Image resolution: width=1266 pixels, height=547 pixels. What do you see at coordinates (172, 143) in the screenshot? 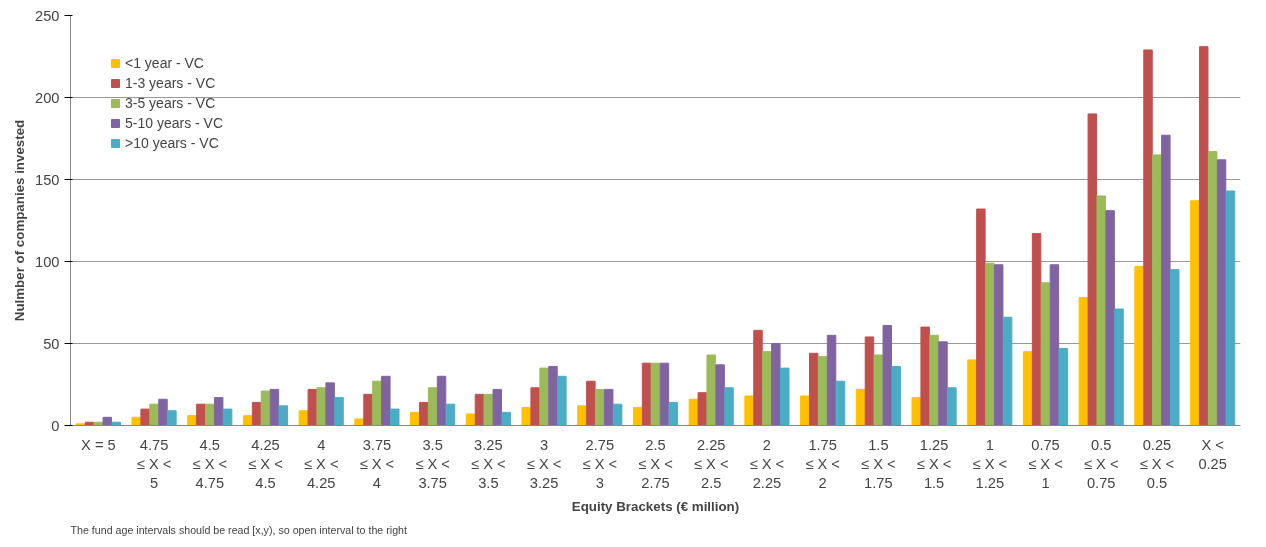
I see `legend-label: >10 years - VC` at bounding box center [172, 143].